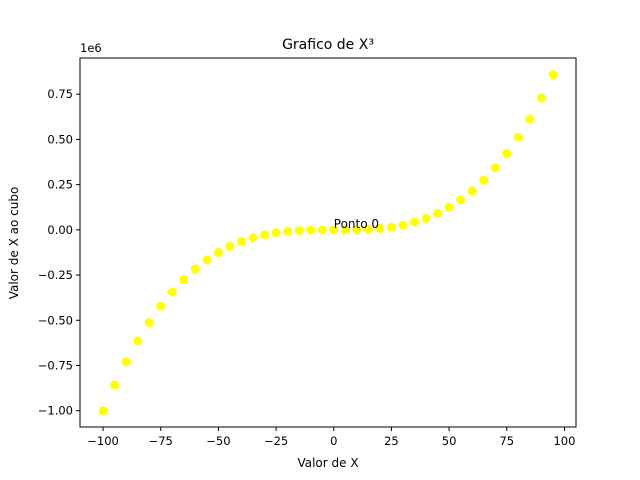 The image size is (640, 480). What do you see at coordinates (356, 224) in the screenshot?
I see `annotation-ponto-0: Ponto 0` at bounding box center [356, 224].